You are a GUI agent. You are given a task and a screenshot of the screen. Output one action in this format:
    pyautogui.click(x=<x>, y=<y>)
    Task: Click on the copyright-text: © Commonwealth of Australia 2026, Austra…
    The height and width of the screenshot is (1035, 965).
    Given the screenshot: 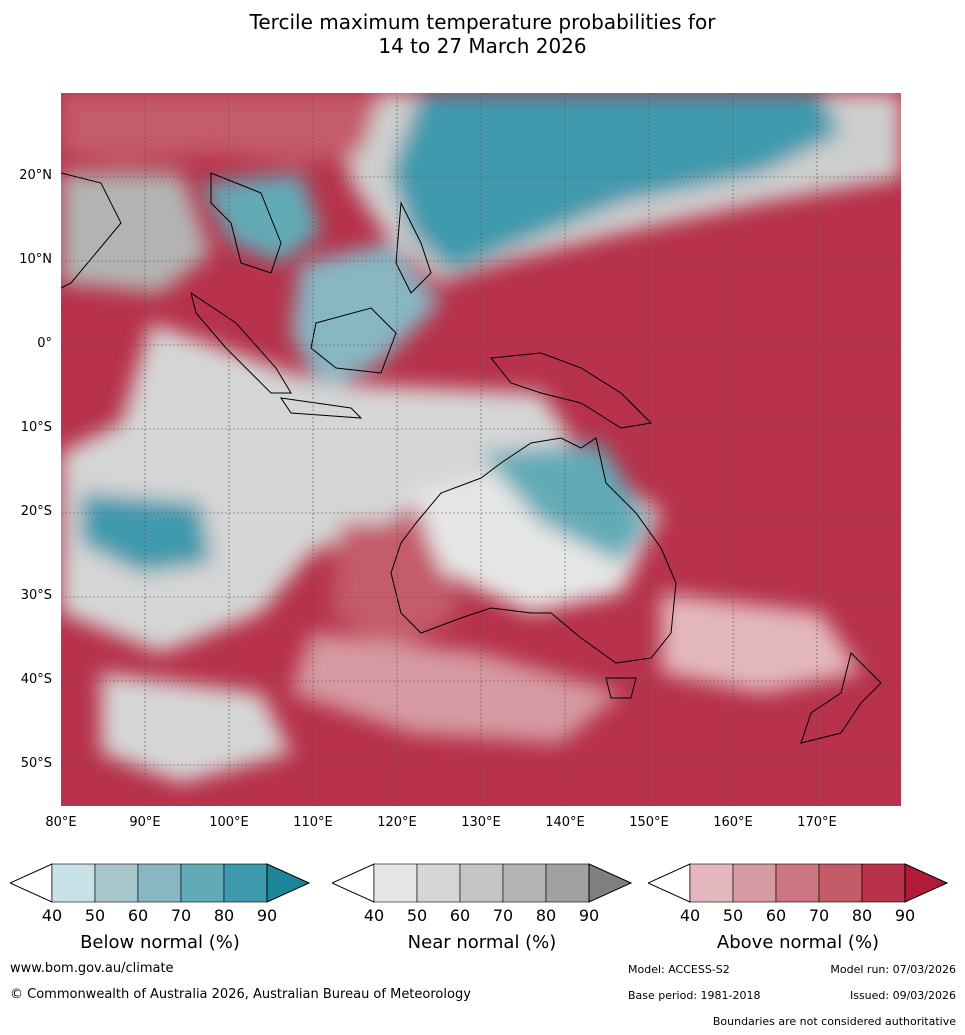 What is the action you would take?
    pyautogui.click(x=240, y=994)
    